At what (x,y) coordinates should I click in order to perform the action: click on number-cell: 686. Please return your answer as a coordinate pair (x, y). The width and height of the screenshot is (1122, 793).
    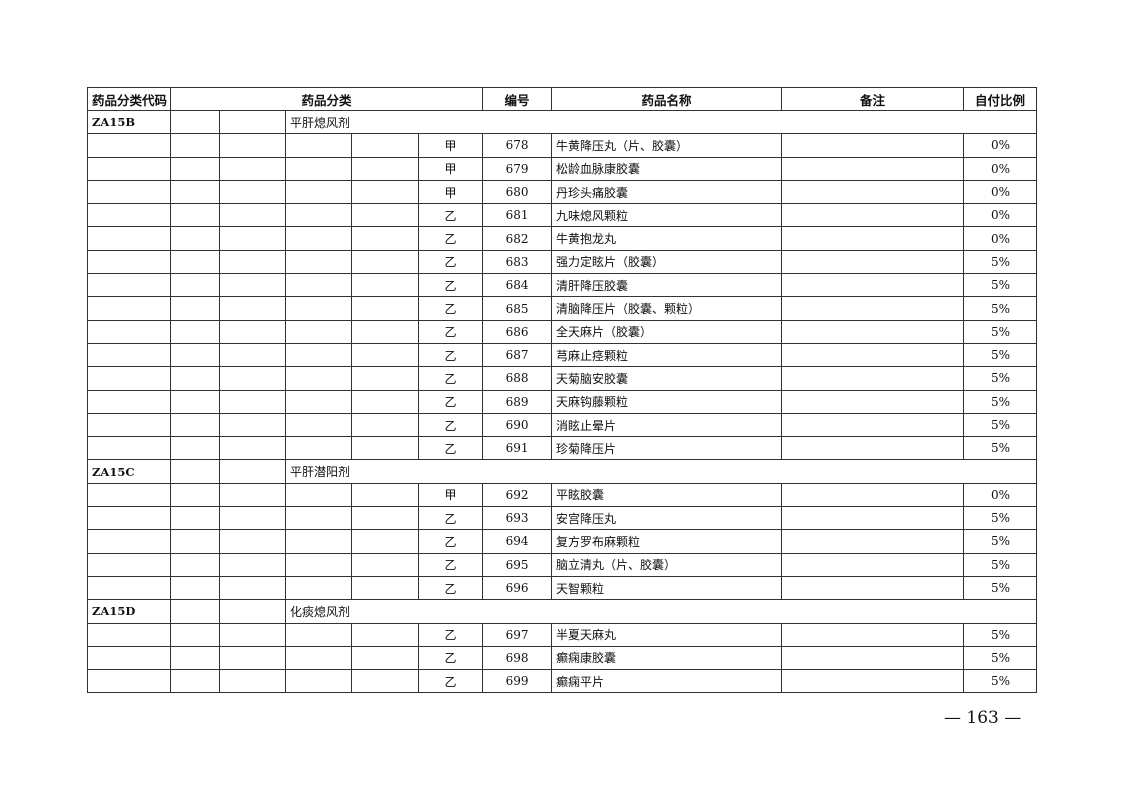
    Looking at the image, I should click on (517, 331).